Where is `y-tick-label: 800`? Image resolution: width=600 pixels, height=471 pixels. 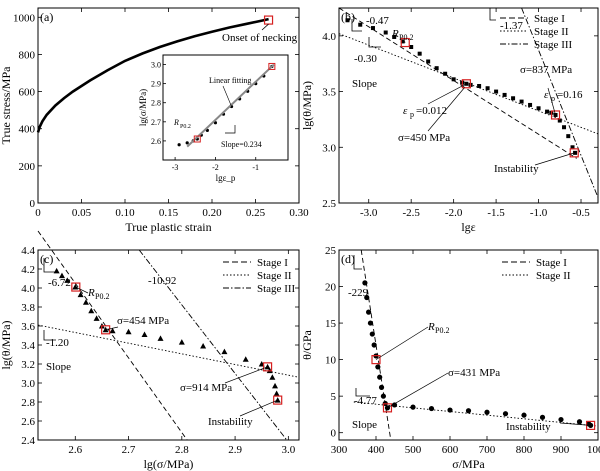
y-tick-label: 800 is located at coordinates (27, 55).